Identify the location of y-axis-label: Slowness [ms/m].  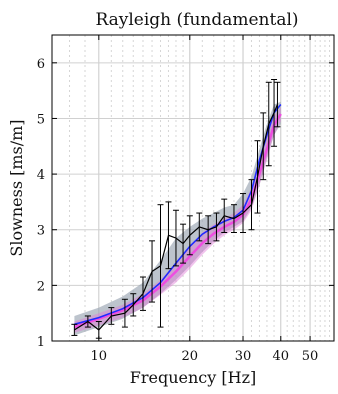
(16, 187).